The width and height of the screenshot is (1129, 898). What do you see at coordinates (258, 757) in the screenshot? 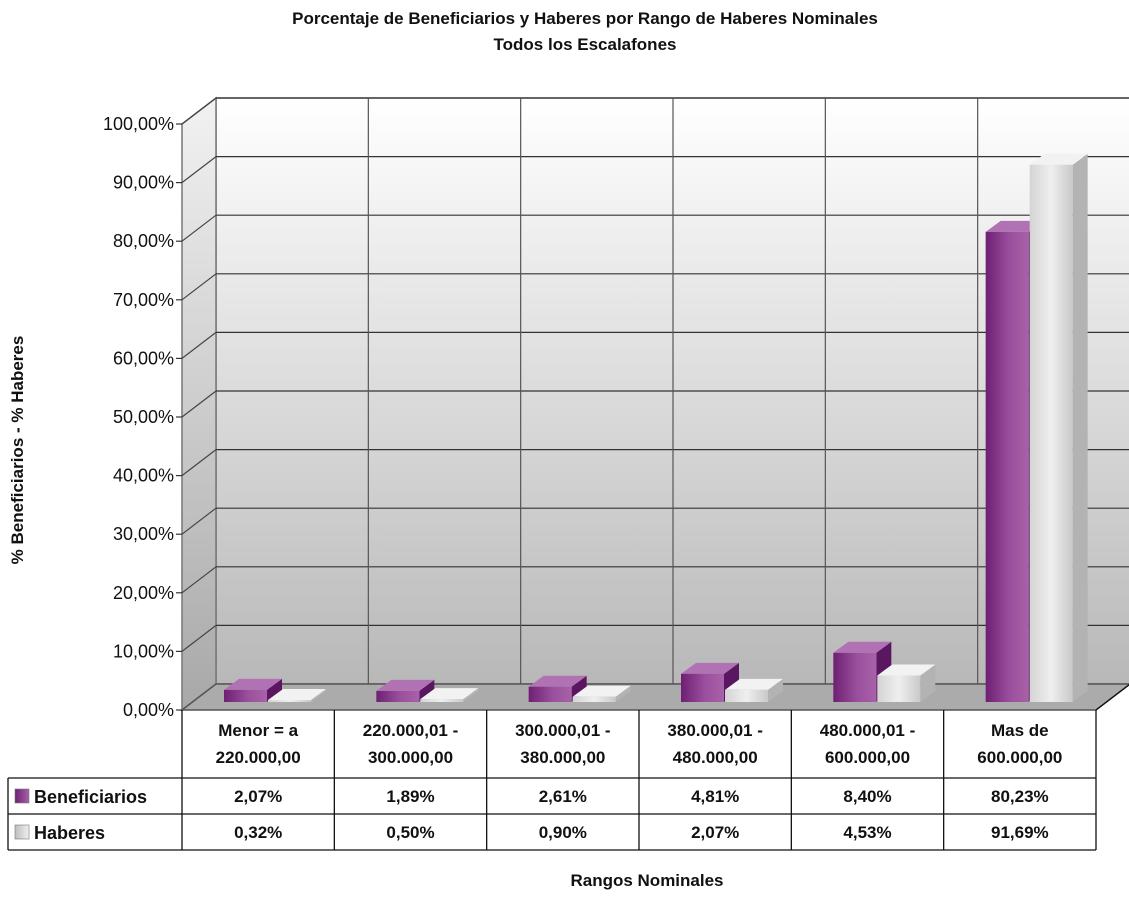
I see `category-label: 220.000,00` at bounding box center [258, 757].